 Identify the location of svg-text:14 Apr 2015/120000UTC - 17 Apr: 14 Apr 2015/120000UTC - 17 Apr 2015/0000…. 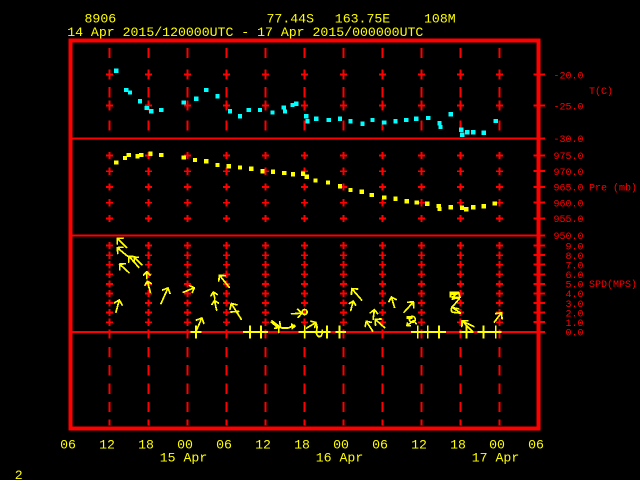
(245, 32).